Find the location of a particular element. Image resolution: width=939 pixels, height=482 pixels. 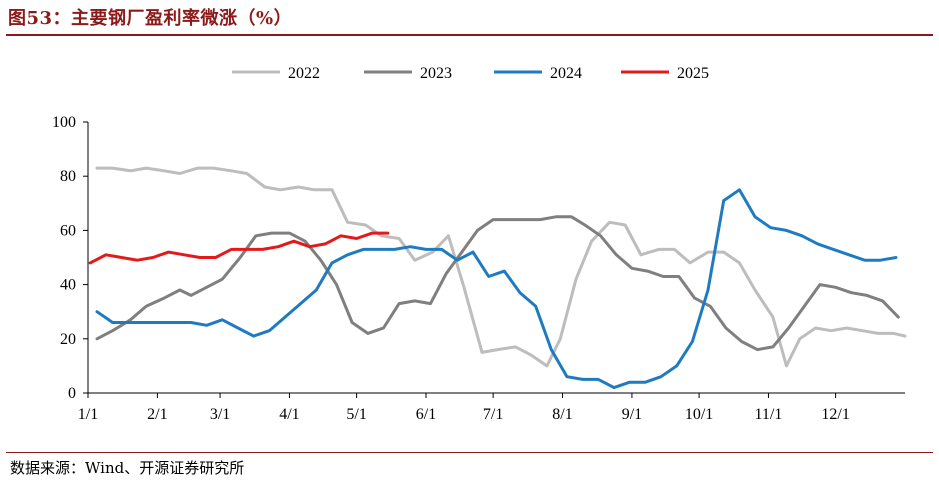

legend: 2022 2023 2024 2025 is located at coordinates (470, 73).